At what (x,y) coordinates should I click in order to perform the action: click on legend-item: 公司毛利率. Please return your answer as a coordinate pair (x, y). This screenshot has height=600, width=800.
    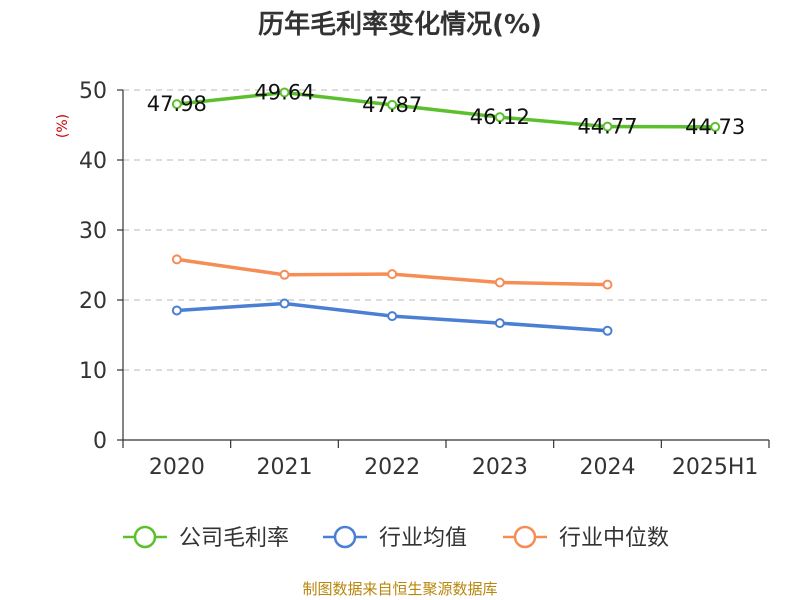
    Looking at the image, I should click on (206, 538).